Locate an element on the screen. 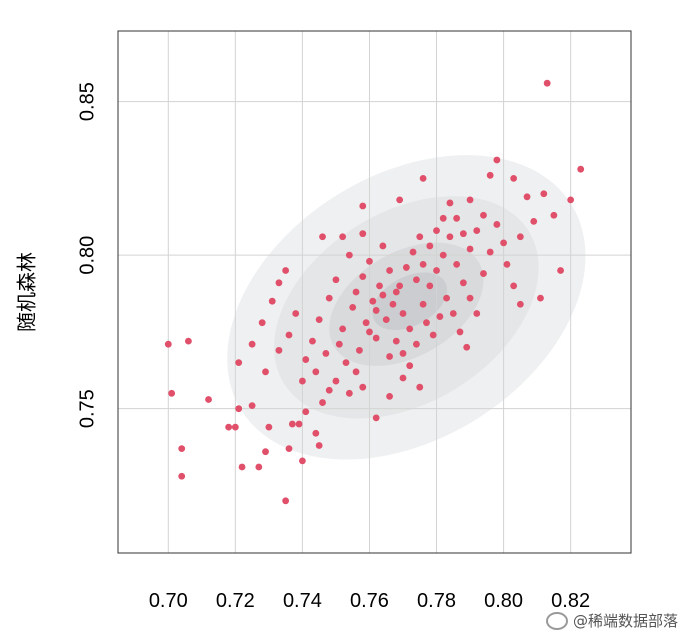 This screenshot has height=643, width=692. y-tick-label: 0.75 is located at coordinates (87, 408).